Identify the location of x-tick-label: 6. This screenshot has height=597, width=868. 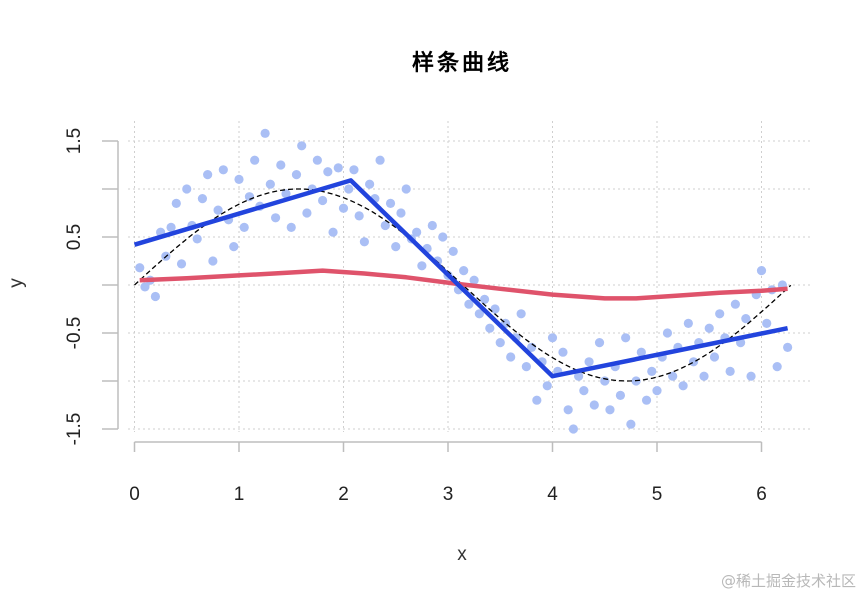
(761, 494).